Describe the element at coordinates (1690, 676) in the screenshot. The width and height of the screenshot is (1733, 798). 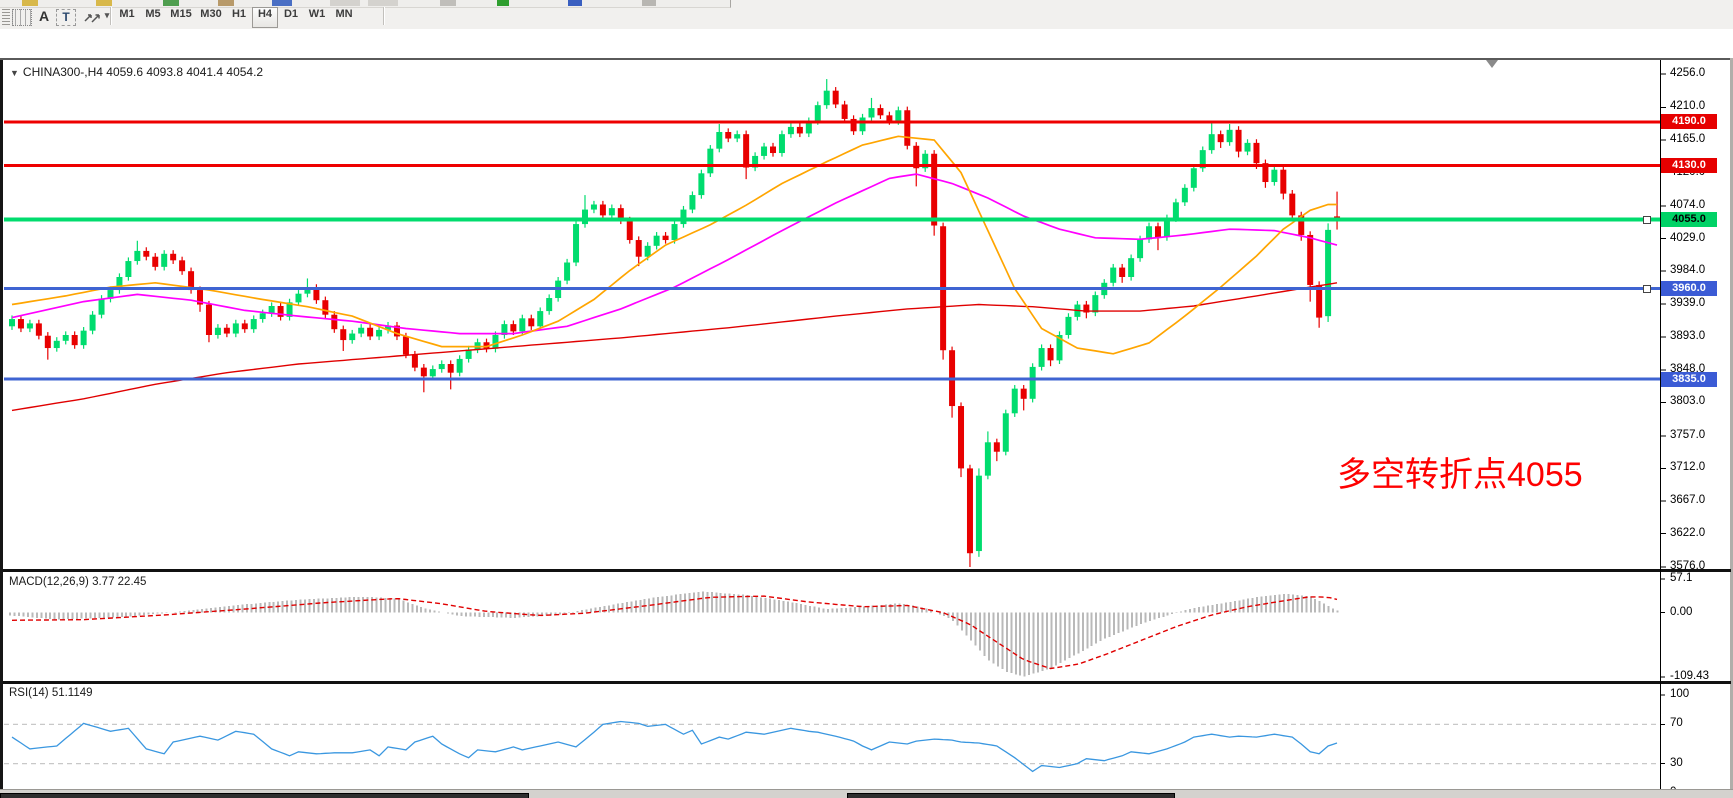
I see `macd-tick-label: -109.43` at that location.